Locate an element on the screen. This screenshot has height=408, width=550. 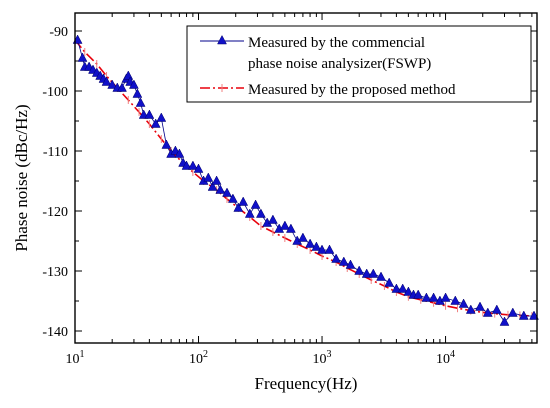
x-tick-exponent: 1 is located at coordinates (82, 354).